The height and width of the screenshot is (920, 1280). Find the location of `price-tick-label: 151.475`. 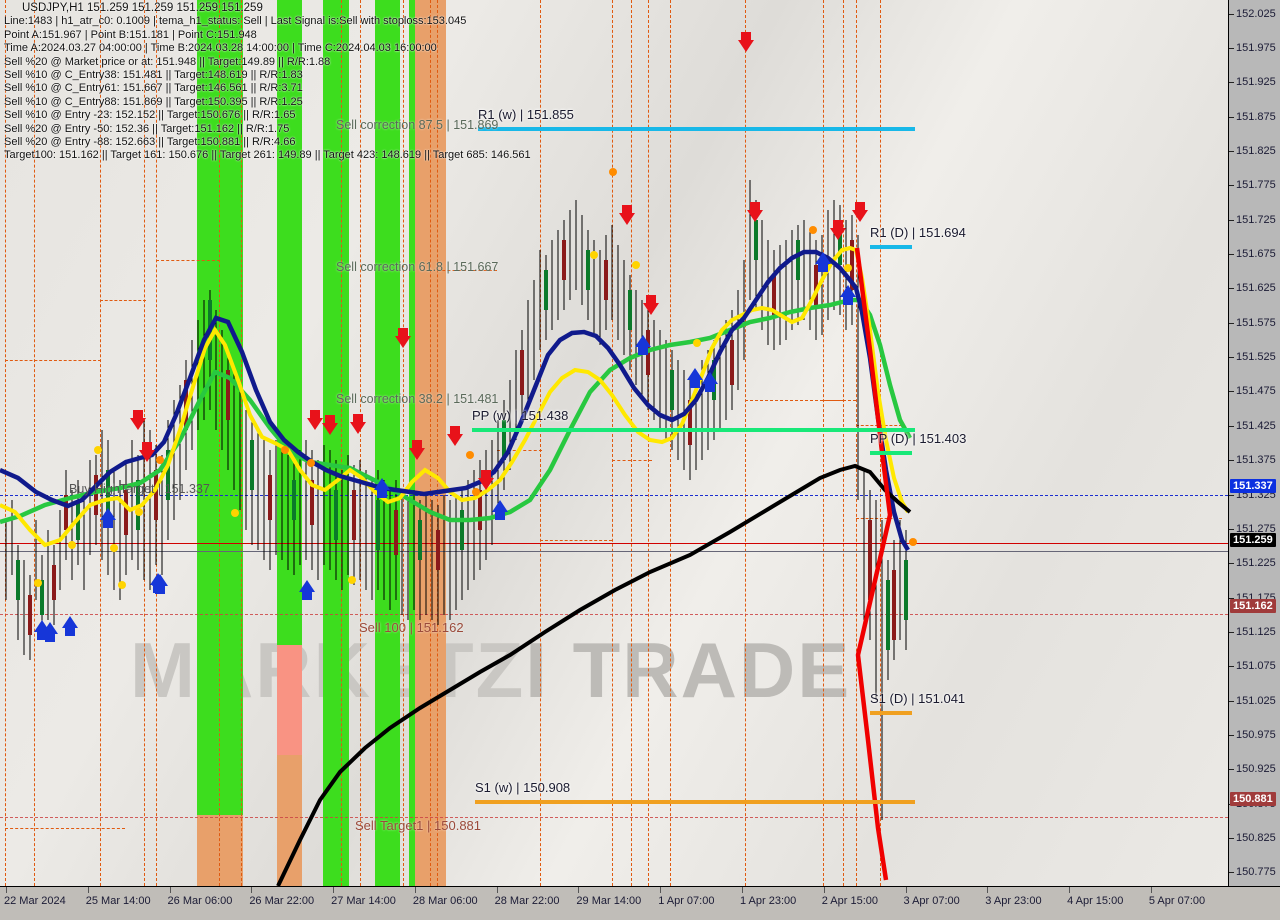

price-tick-label: 151.475 is located at coordinates (1256, 391).